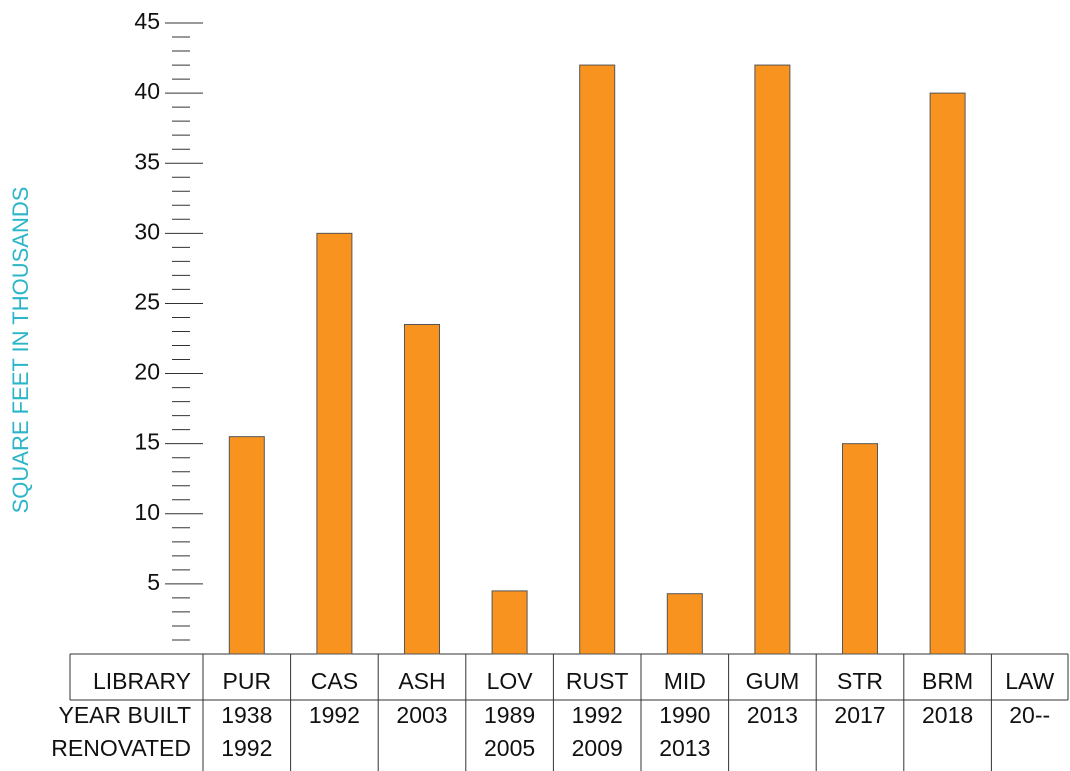  I want to click on year-built: 2018, so click(947, 715).